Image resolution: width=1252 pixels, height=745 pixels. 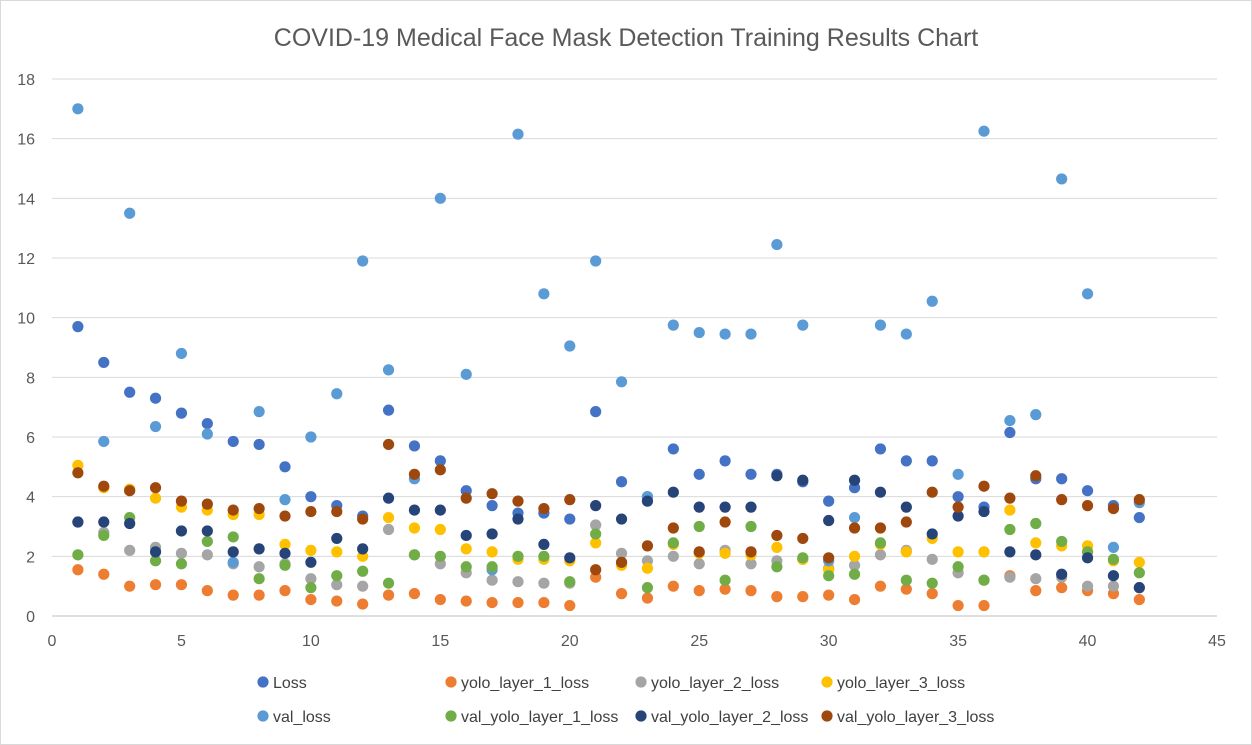 I want to click on legend-item: val_yolo_layer_1_loss, so click(x=531, y=717).